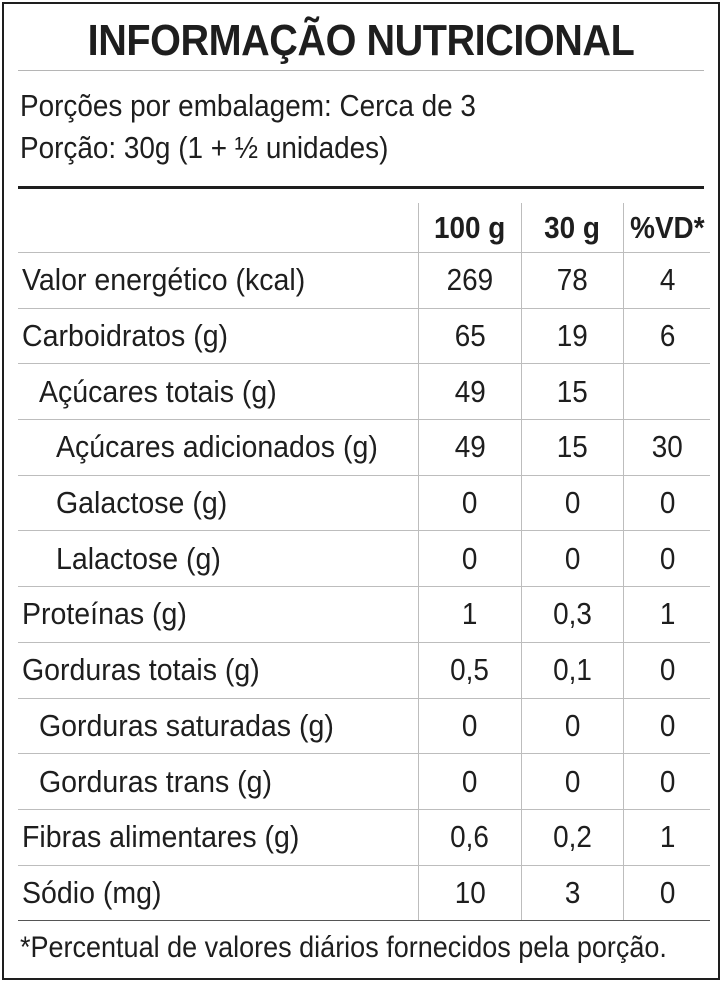 This screenshot has height=984, width=724. I want to click on nutrient-name: Sódio (mg), so click(92, 892).